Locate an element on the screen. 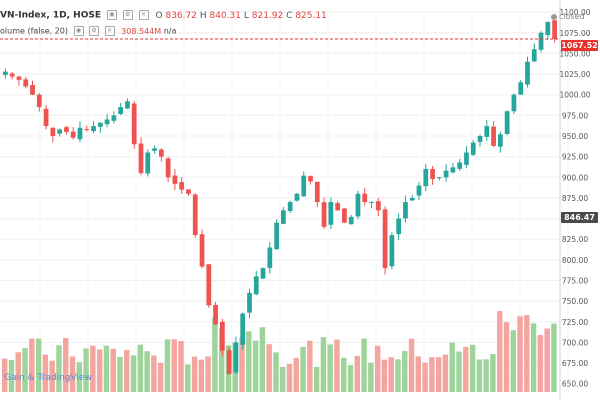 The image size is (600, 400). ohlc-values: O 836.72 H 840.31 L 821.92 C 825.11 is located at coordinates (241, 15).